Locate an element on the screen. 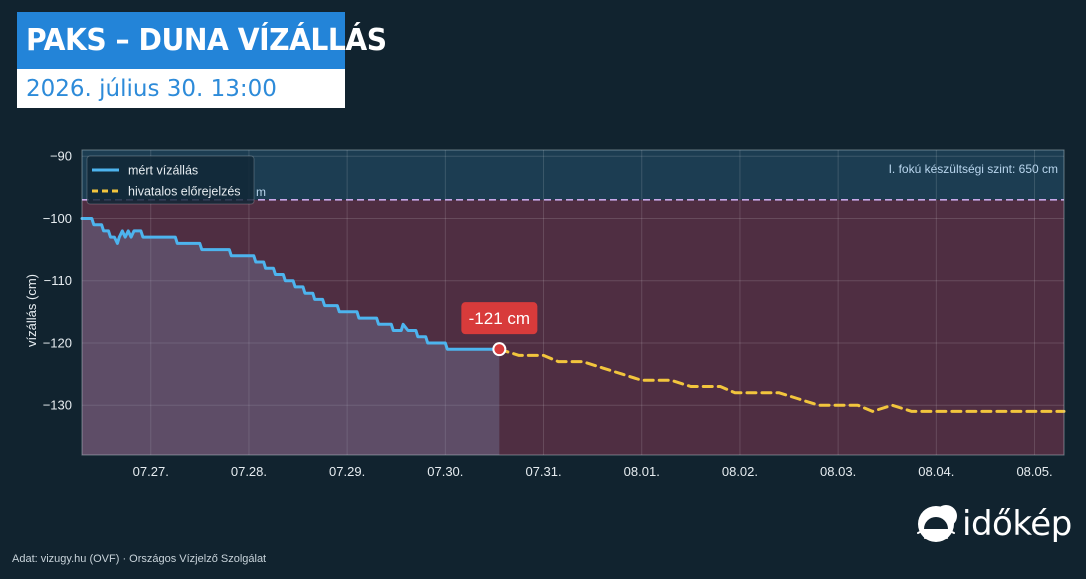  y-tick-label: −130 is located at coordinates (57, 405).